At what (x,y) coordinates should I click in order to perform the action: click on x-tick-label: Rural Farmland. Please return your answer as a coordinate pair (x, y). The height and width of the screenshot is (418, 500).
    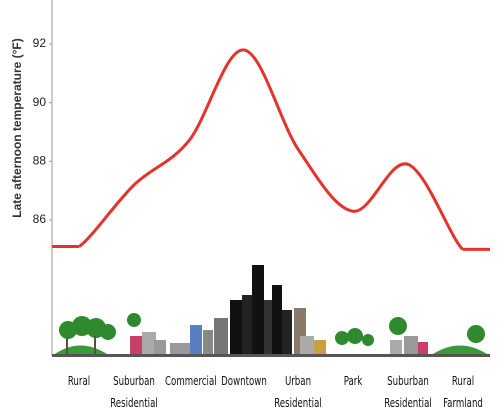
    Looking at the image, I should click on (462, 392).